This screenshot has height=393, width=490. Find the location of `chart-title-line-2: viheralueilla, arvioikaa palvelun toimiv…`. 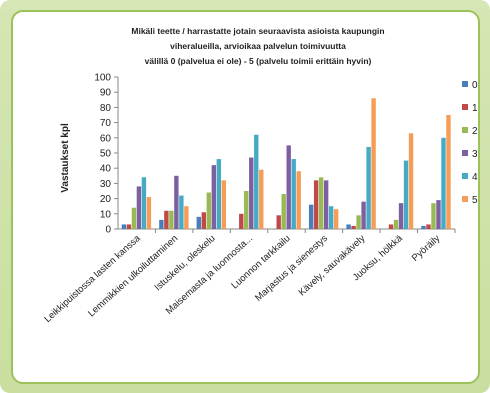

chart-title-line-2: viheralueilla, arvioikaa palvelun toimiv… is located at coordinates (258, 46).